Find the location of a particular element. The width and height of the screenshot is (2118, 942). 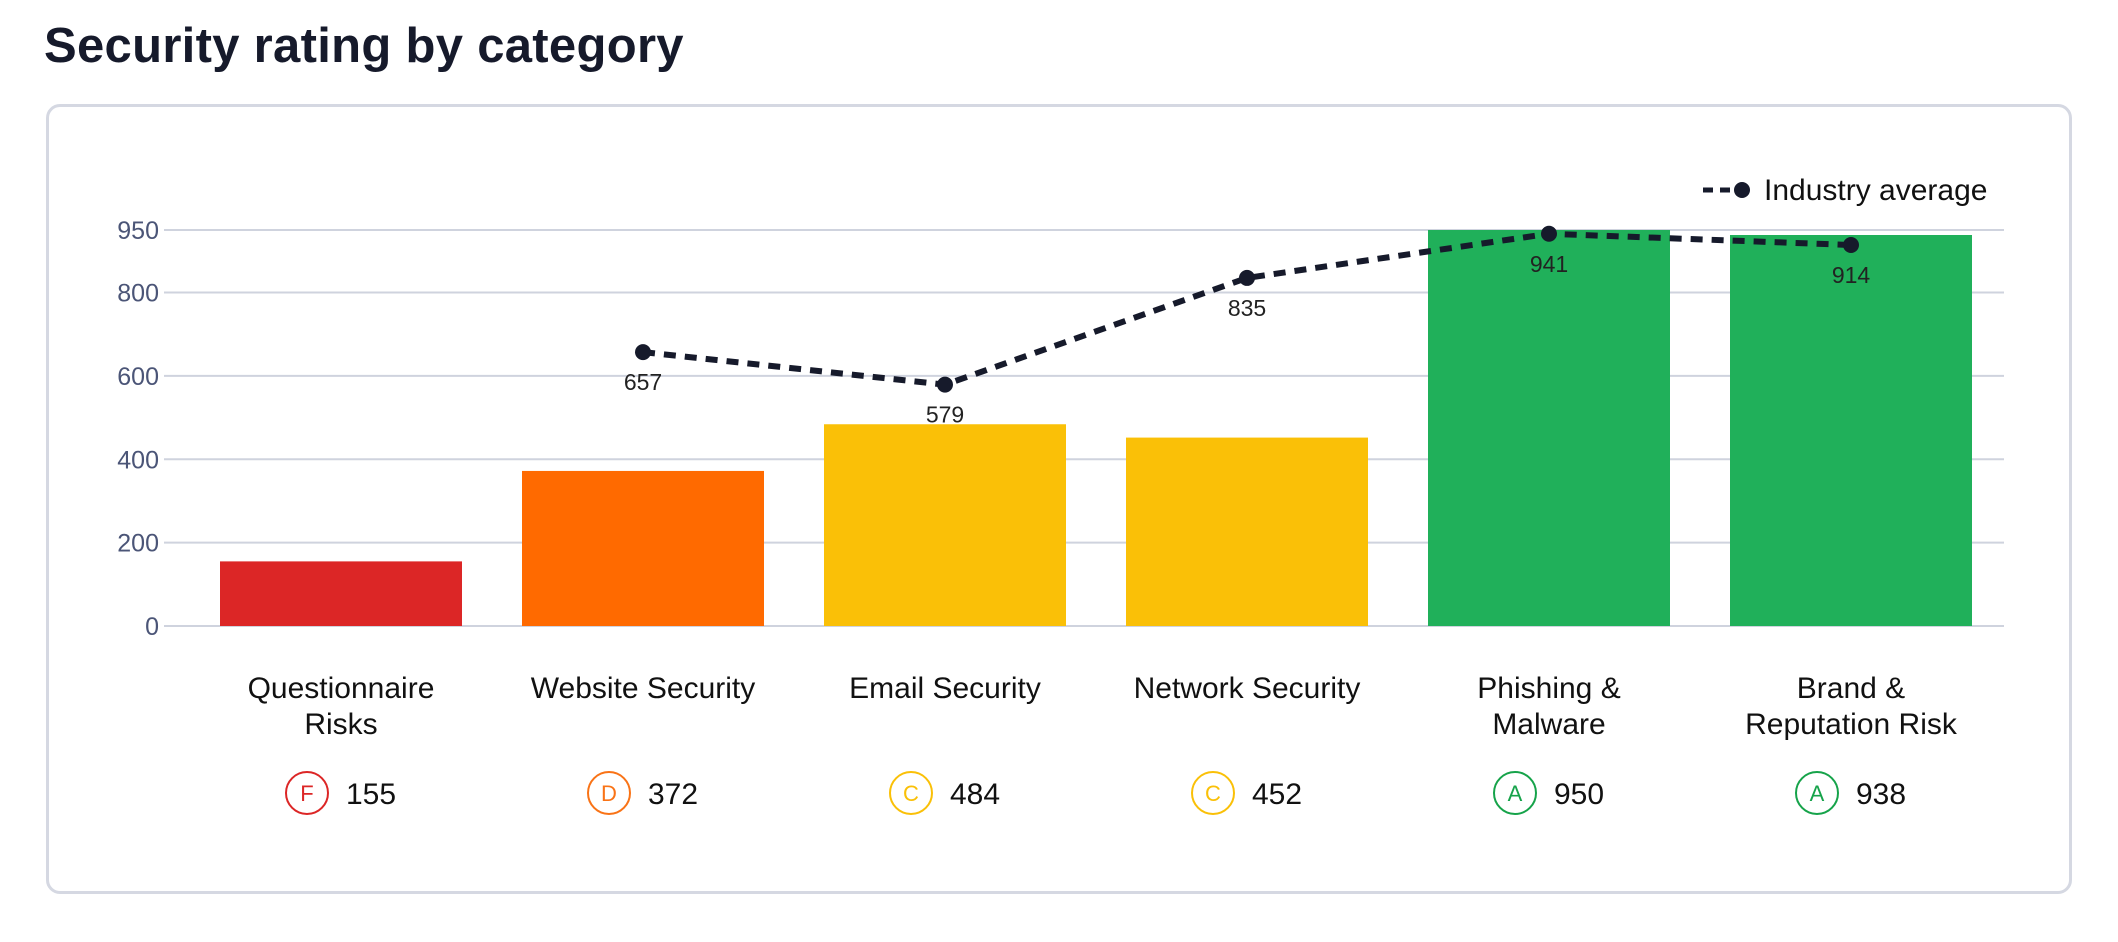

score-value: 484 is located at coordinates (975, 794).